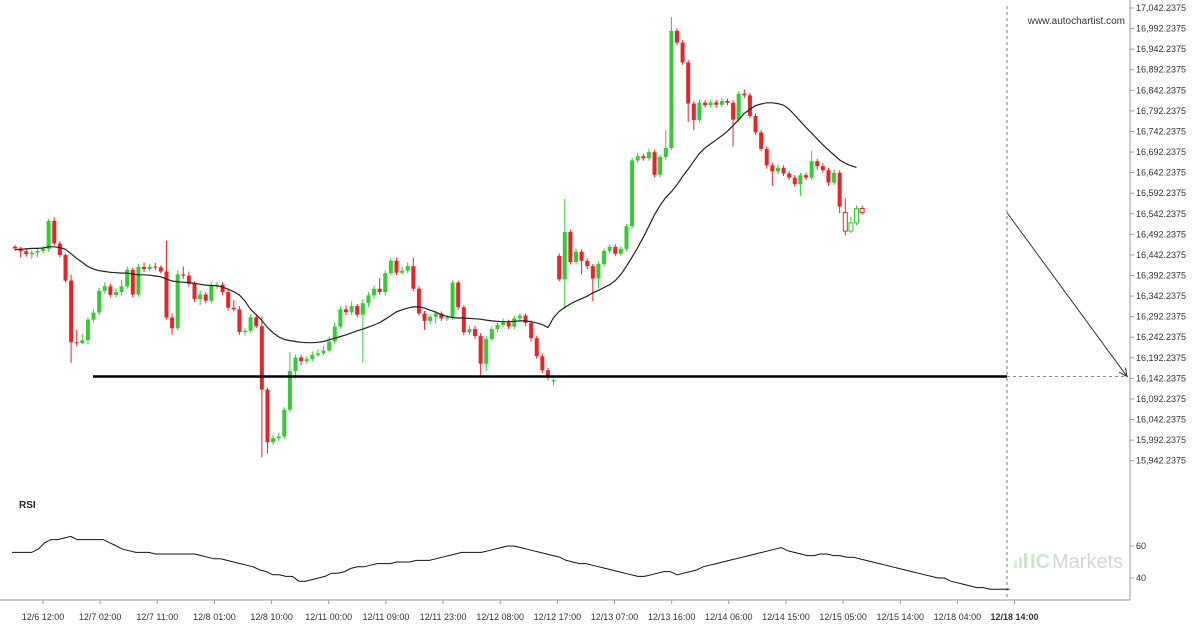  What do you see at coordinates (1161, 8) in the screenshot?
I see `price-tick-label: 17,042.2375` at bounding box center [1161, 8].